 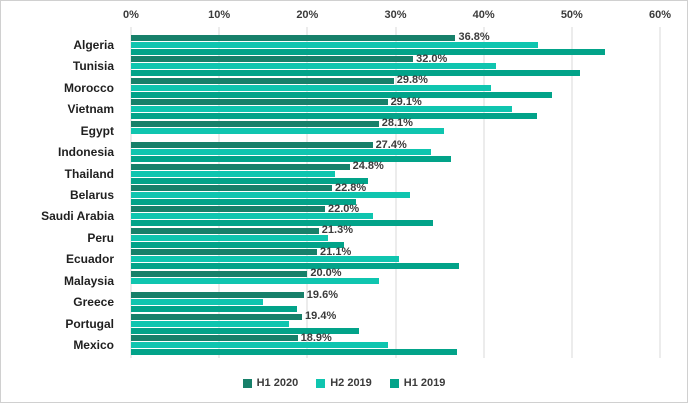 What do you see at coordinates (395, 187) in the screenshot?
I see `bar-slot: 22.8%` at bounding box center [395, 187].